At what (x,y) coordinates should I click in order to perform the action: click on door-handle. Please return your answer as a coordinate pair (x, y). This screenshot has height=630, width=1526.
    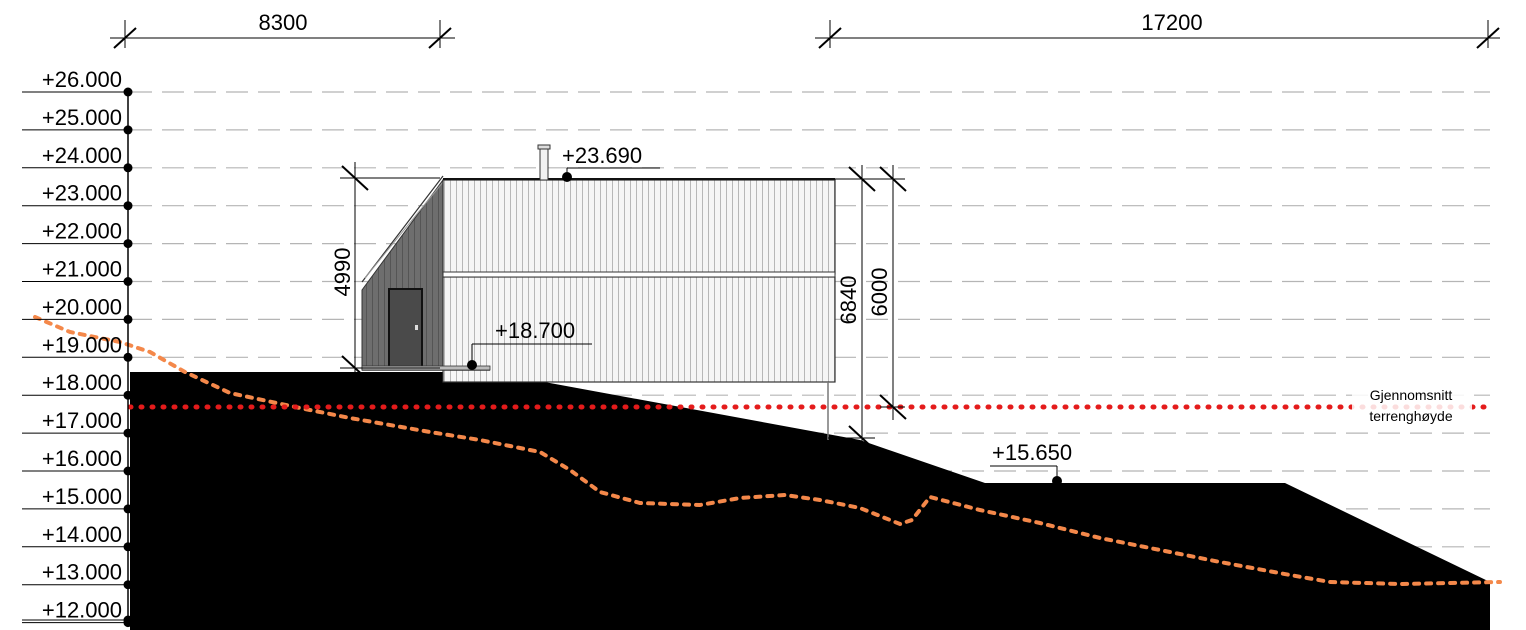
    Looking at the image, I should click on (416, 327).